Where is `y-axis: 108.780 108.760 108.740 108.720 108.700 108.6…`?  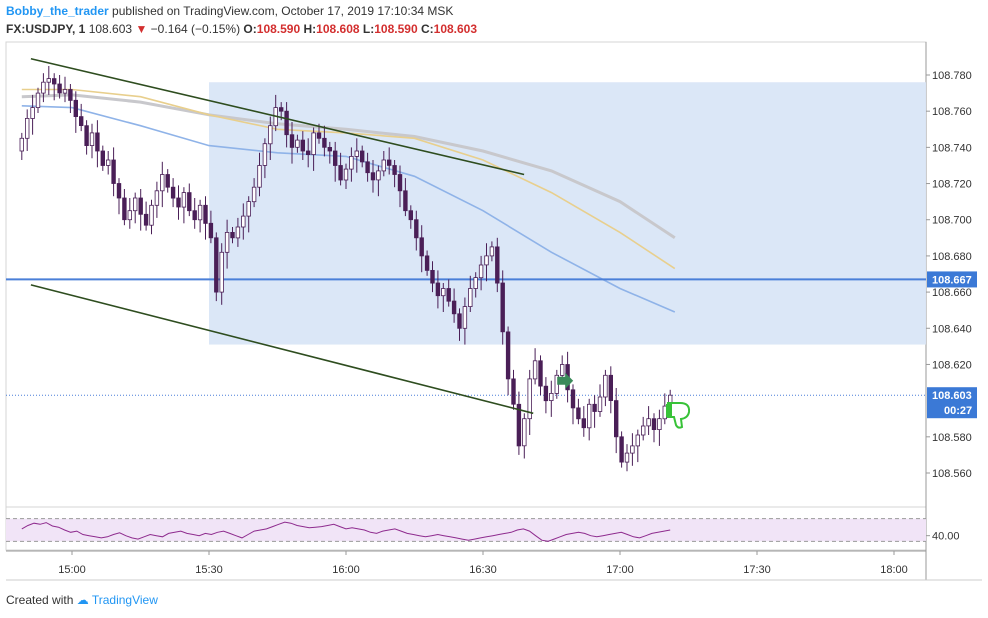 y-axis: 108.780 108.760 108.740 108.720 108.700 108.6… is located at coordinates (949, 275).